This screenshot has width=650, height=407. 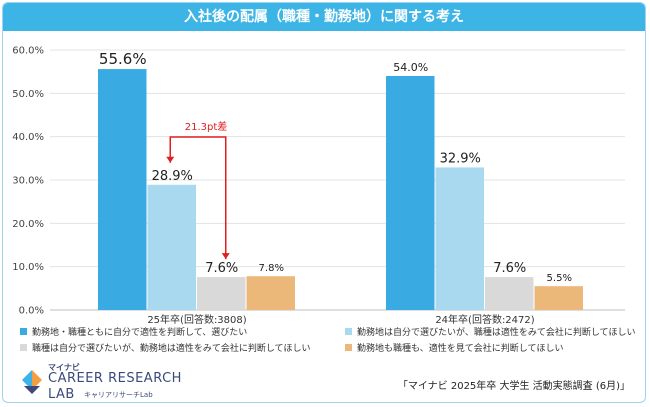 What do you see at coordinates (271, 268) in the screenshot?
I see `data-label-1-4: 7.8%` at bounding box center [271, 268].